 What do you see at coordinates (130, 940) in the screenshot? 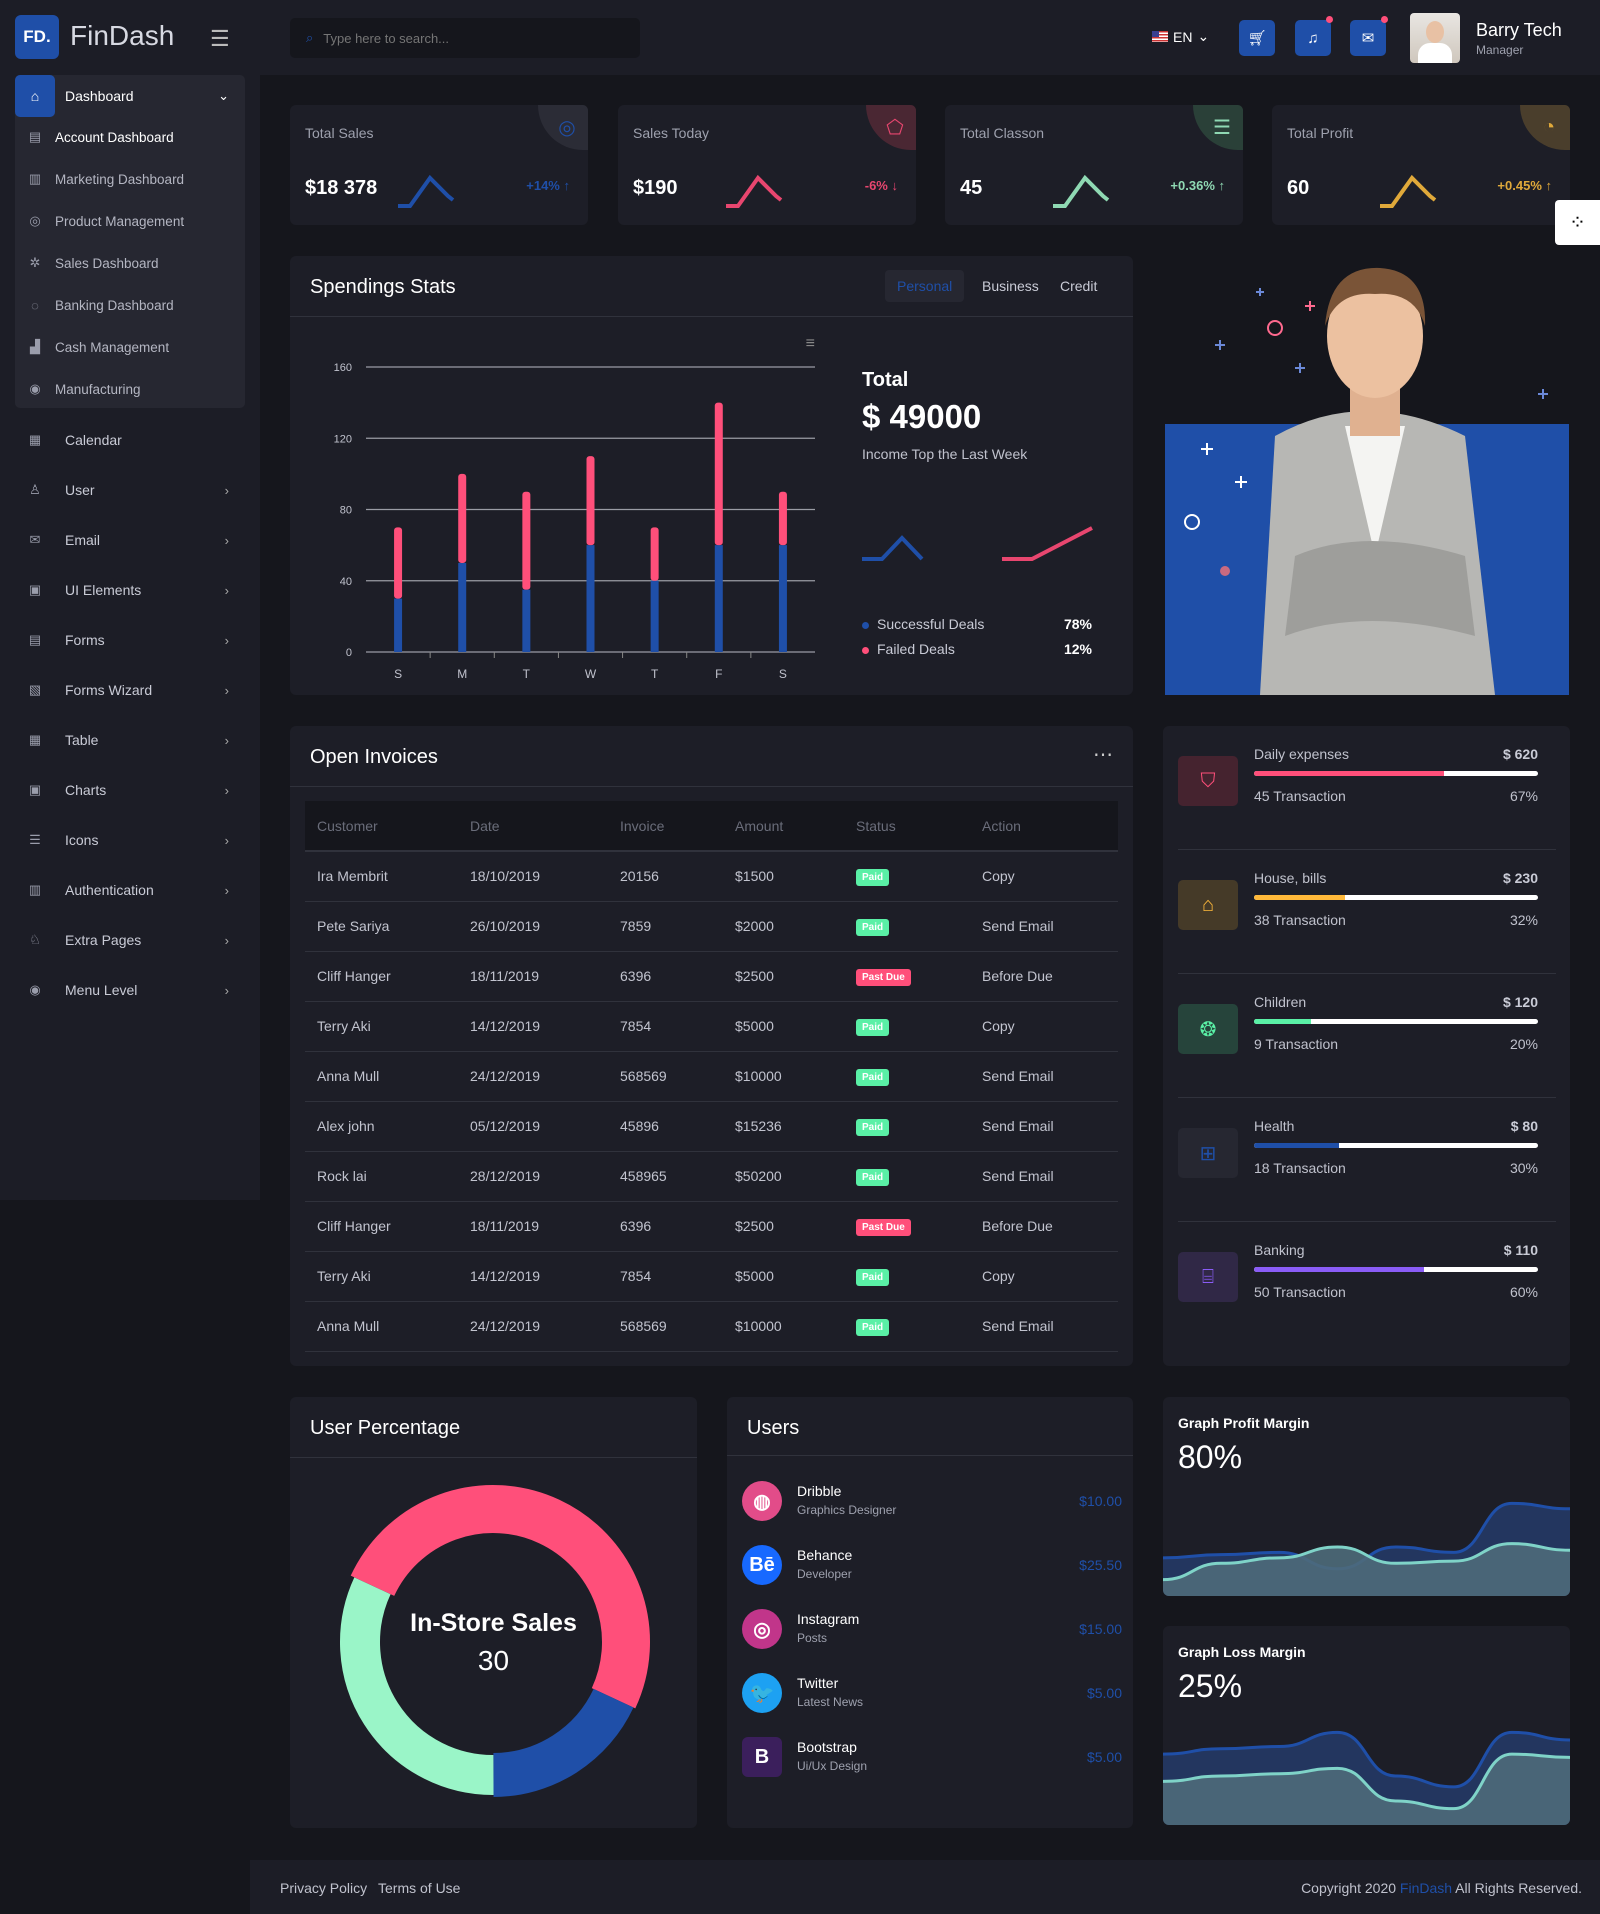
I see `sidebar-item-extra-pages: ♘ Extra Pages ›` at bounding box center [130, 940].